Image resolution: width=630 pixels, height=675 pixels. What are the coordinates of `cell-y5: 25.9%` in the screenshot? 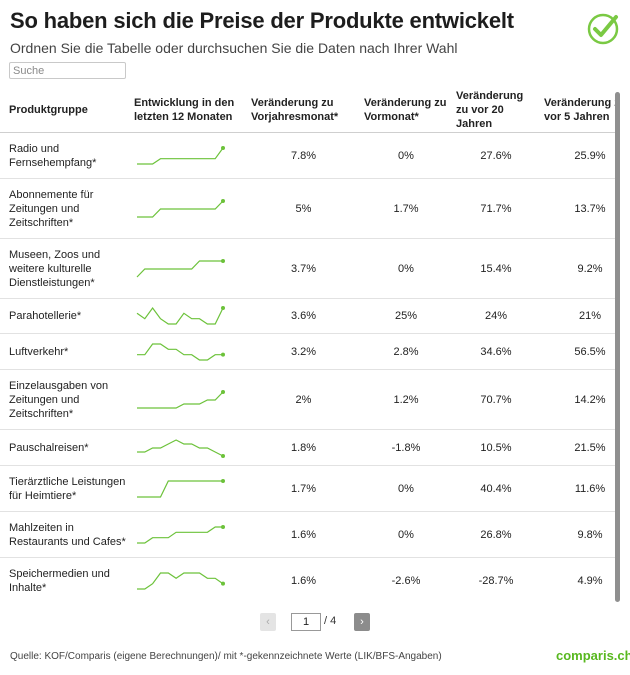 It's located at (578, 155).